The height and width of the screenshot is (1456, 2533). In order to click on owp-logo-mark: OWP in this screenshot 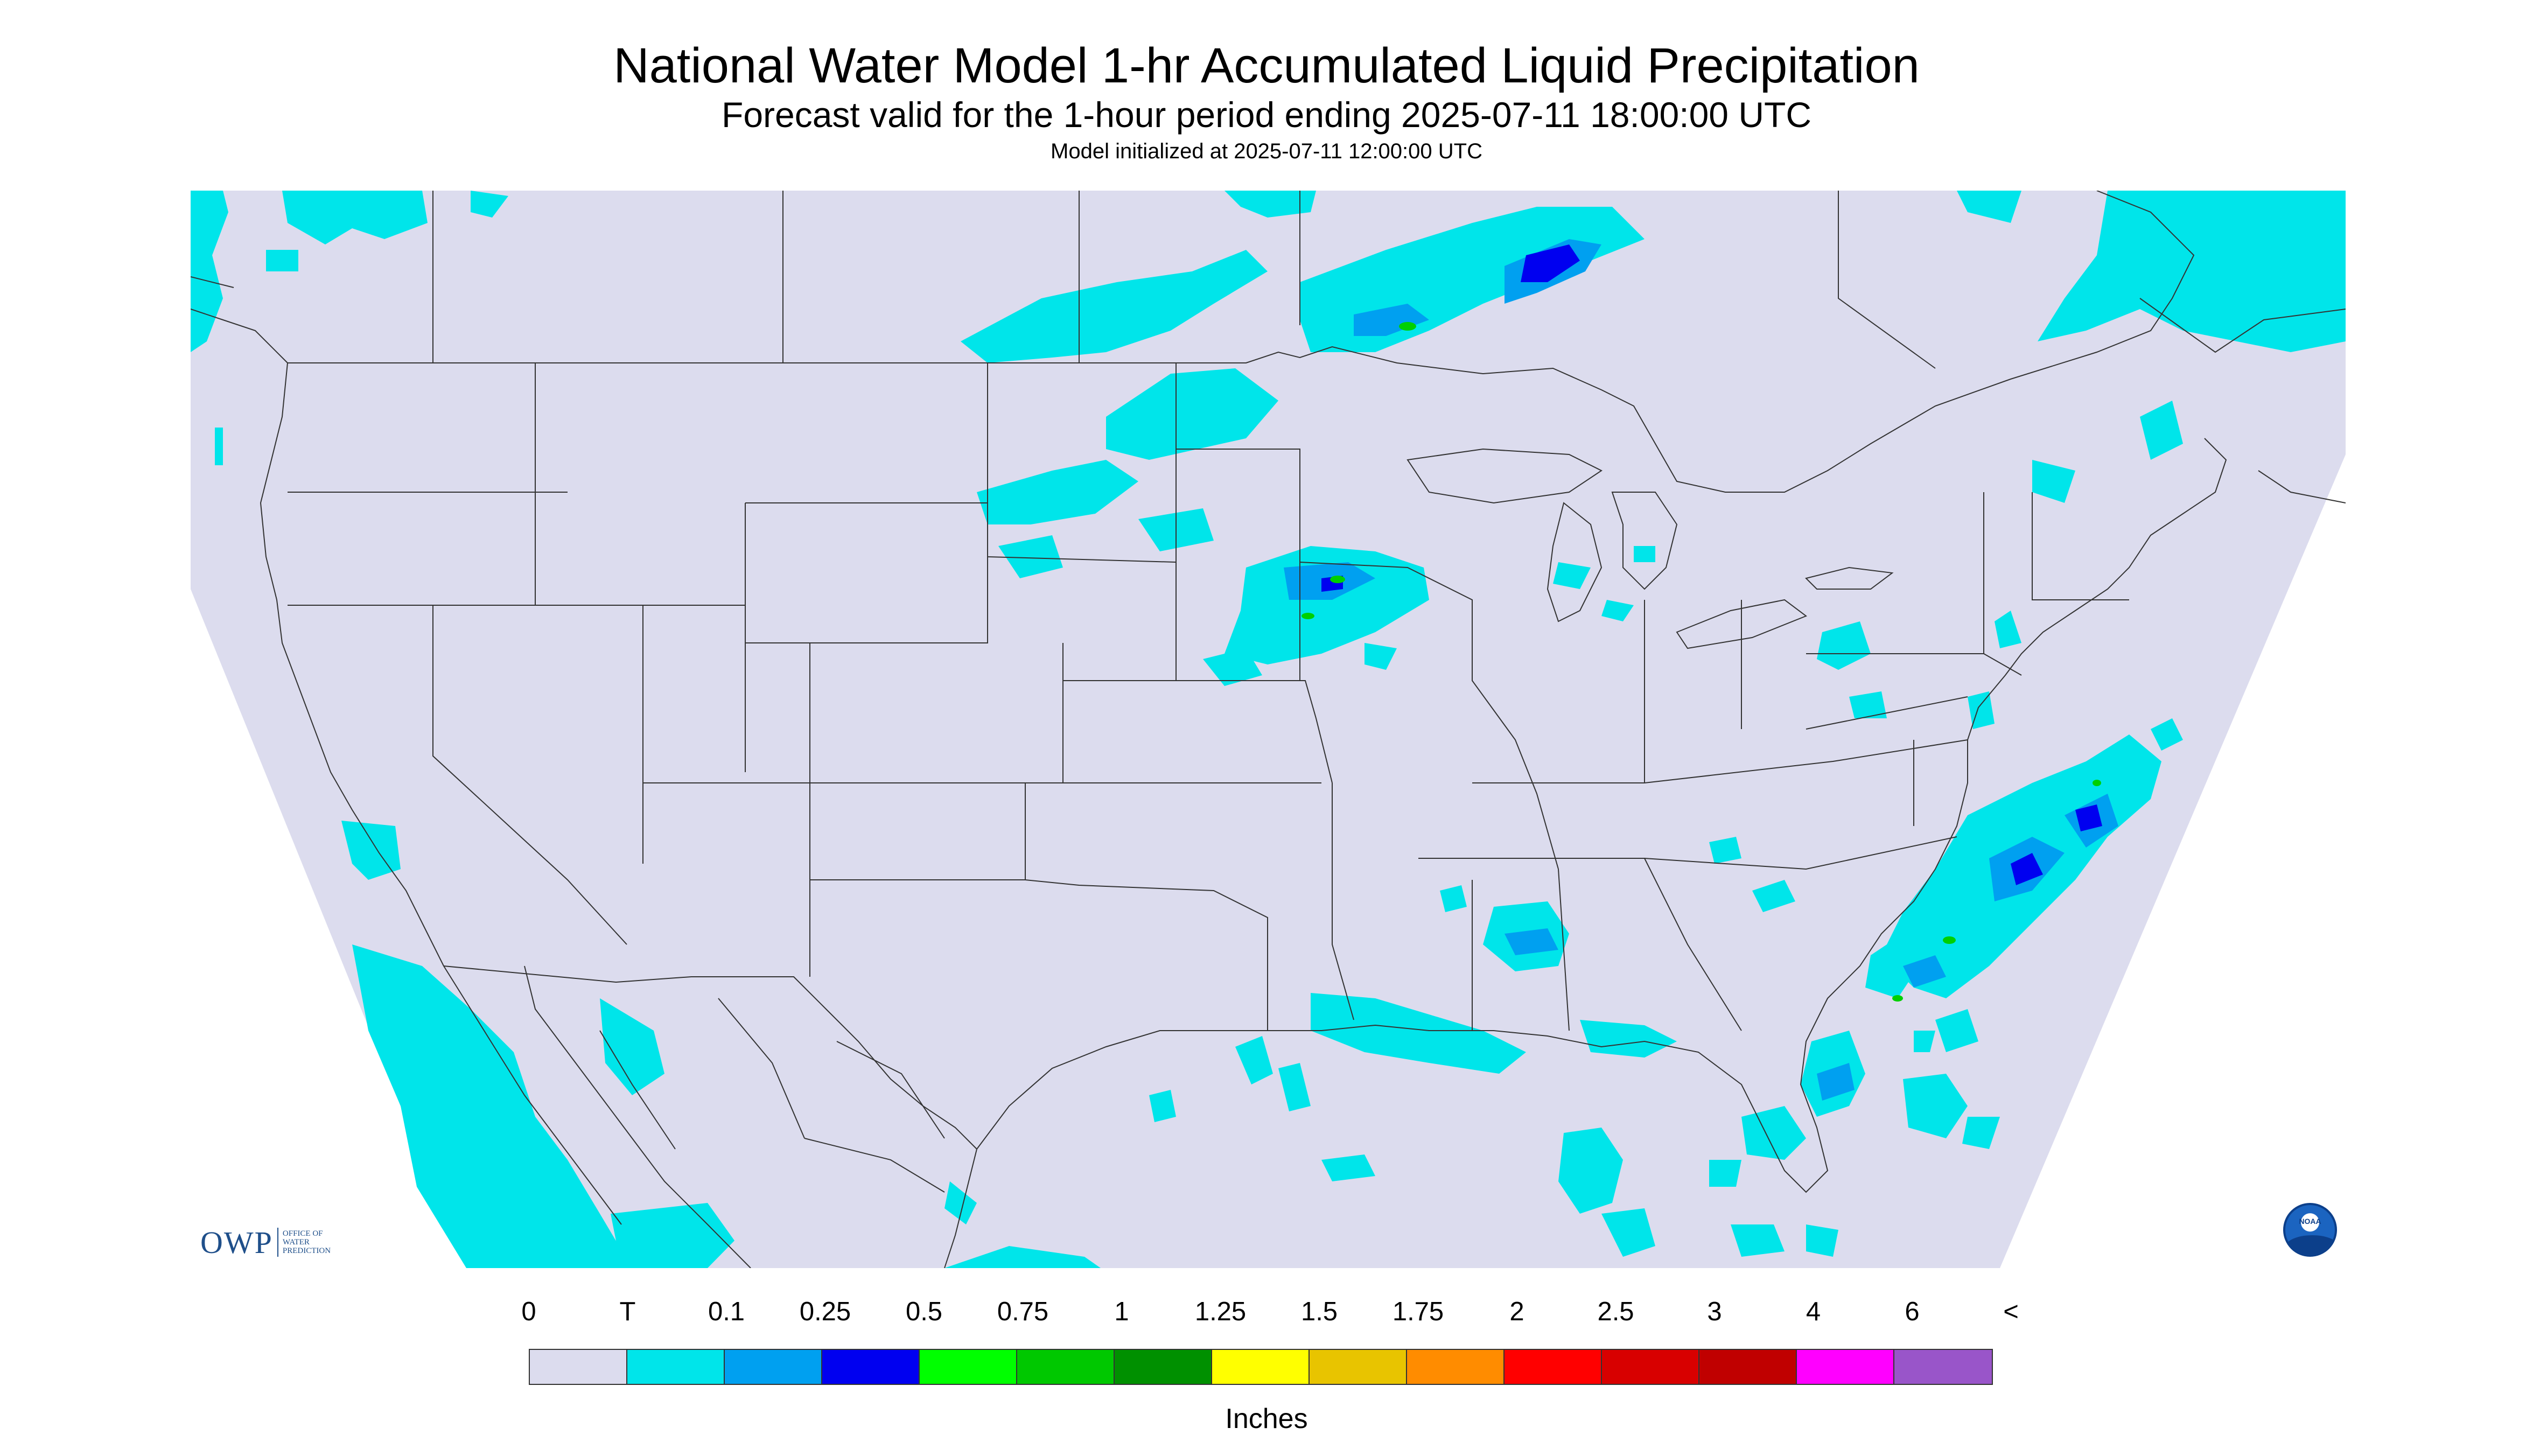, I will do `click(236, 1242)`.